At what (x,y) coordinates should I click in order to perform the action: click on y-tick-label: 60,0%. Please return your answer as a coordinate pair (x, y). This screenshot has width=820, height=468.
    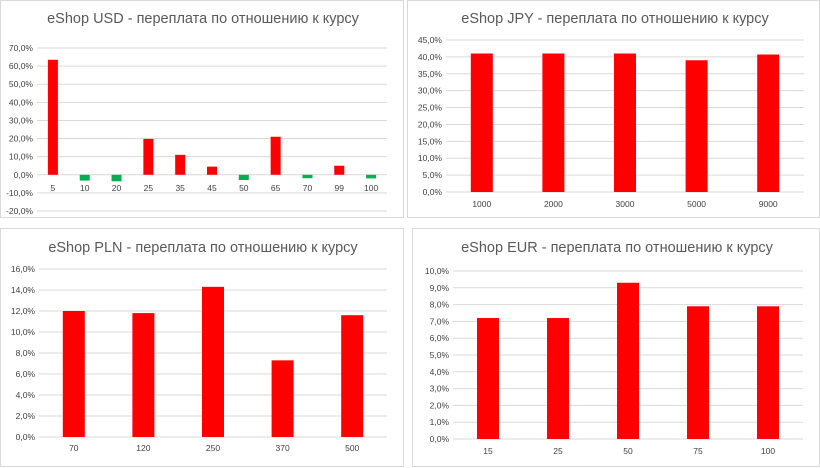
    Looking at the image, I should click on (21, 66).